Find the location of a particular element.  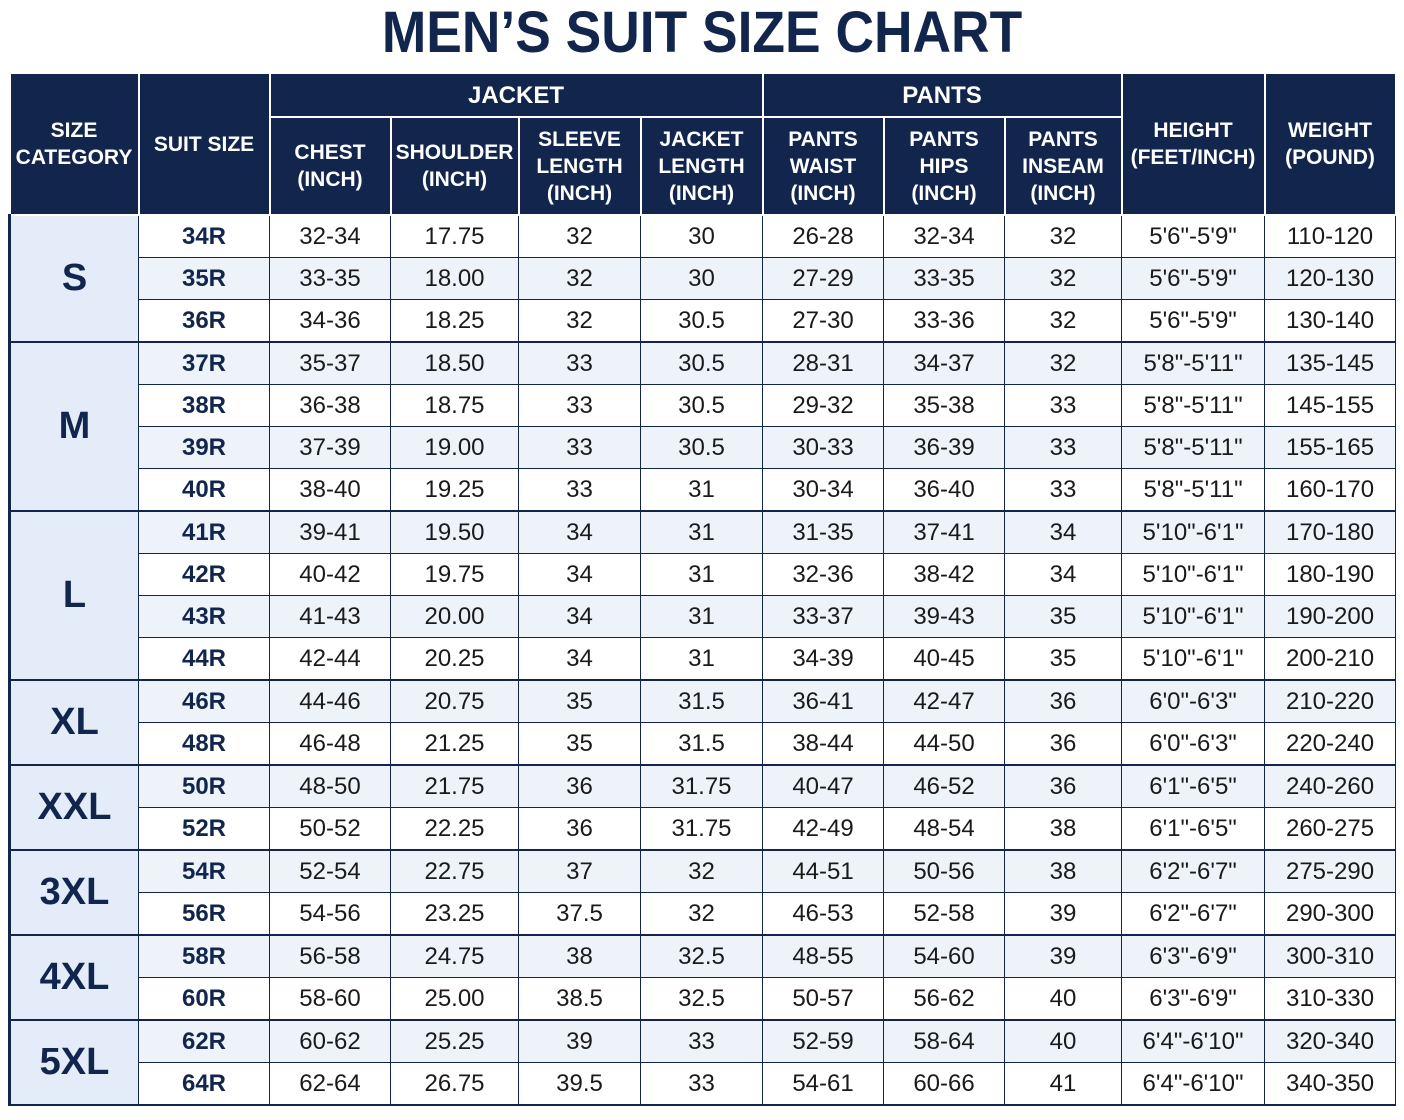

size-category-cell: L is located at coordinates (73, 595).